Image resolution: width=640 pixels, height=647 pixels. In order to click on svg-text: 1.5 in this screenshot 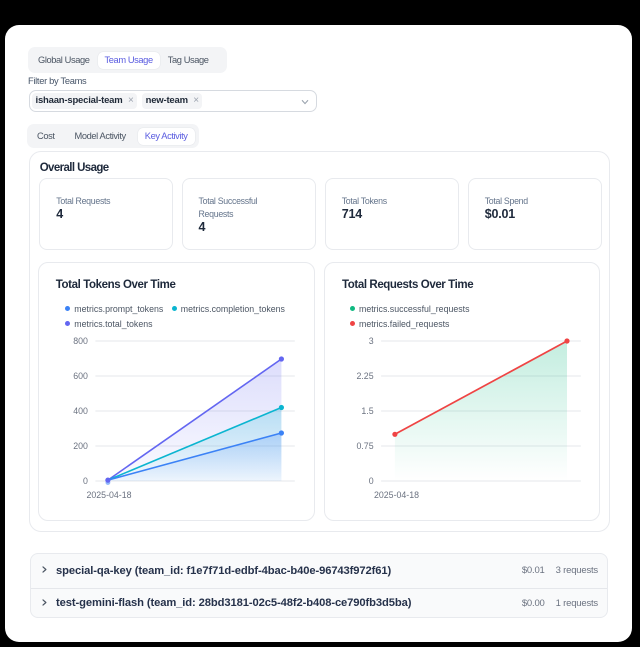, I will do `click(367, 411)`.